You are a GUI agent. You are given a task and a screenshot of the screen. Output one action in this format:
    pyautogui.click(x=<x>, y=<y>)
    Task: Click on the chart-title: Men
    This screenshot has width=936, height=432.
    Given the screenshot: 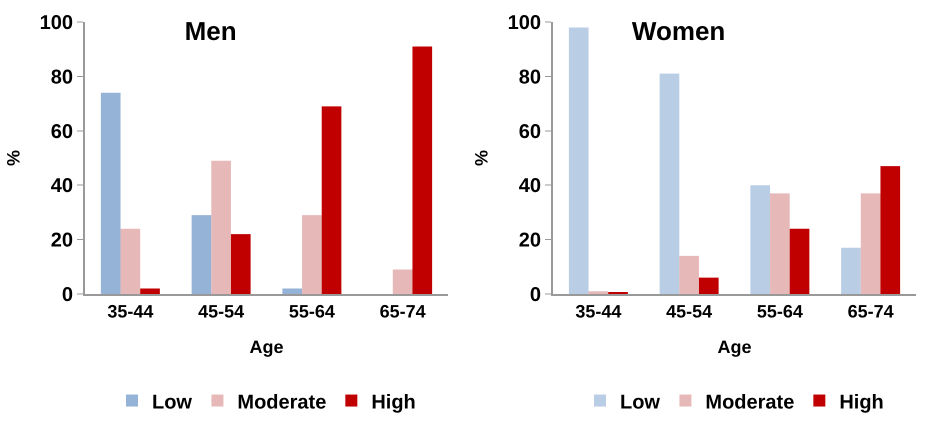 What is the action you would take?
    pyautogui.click(x=210, y=31)
    